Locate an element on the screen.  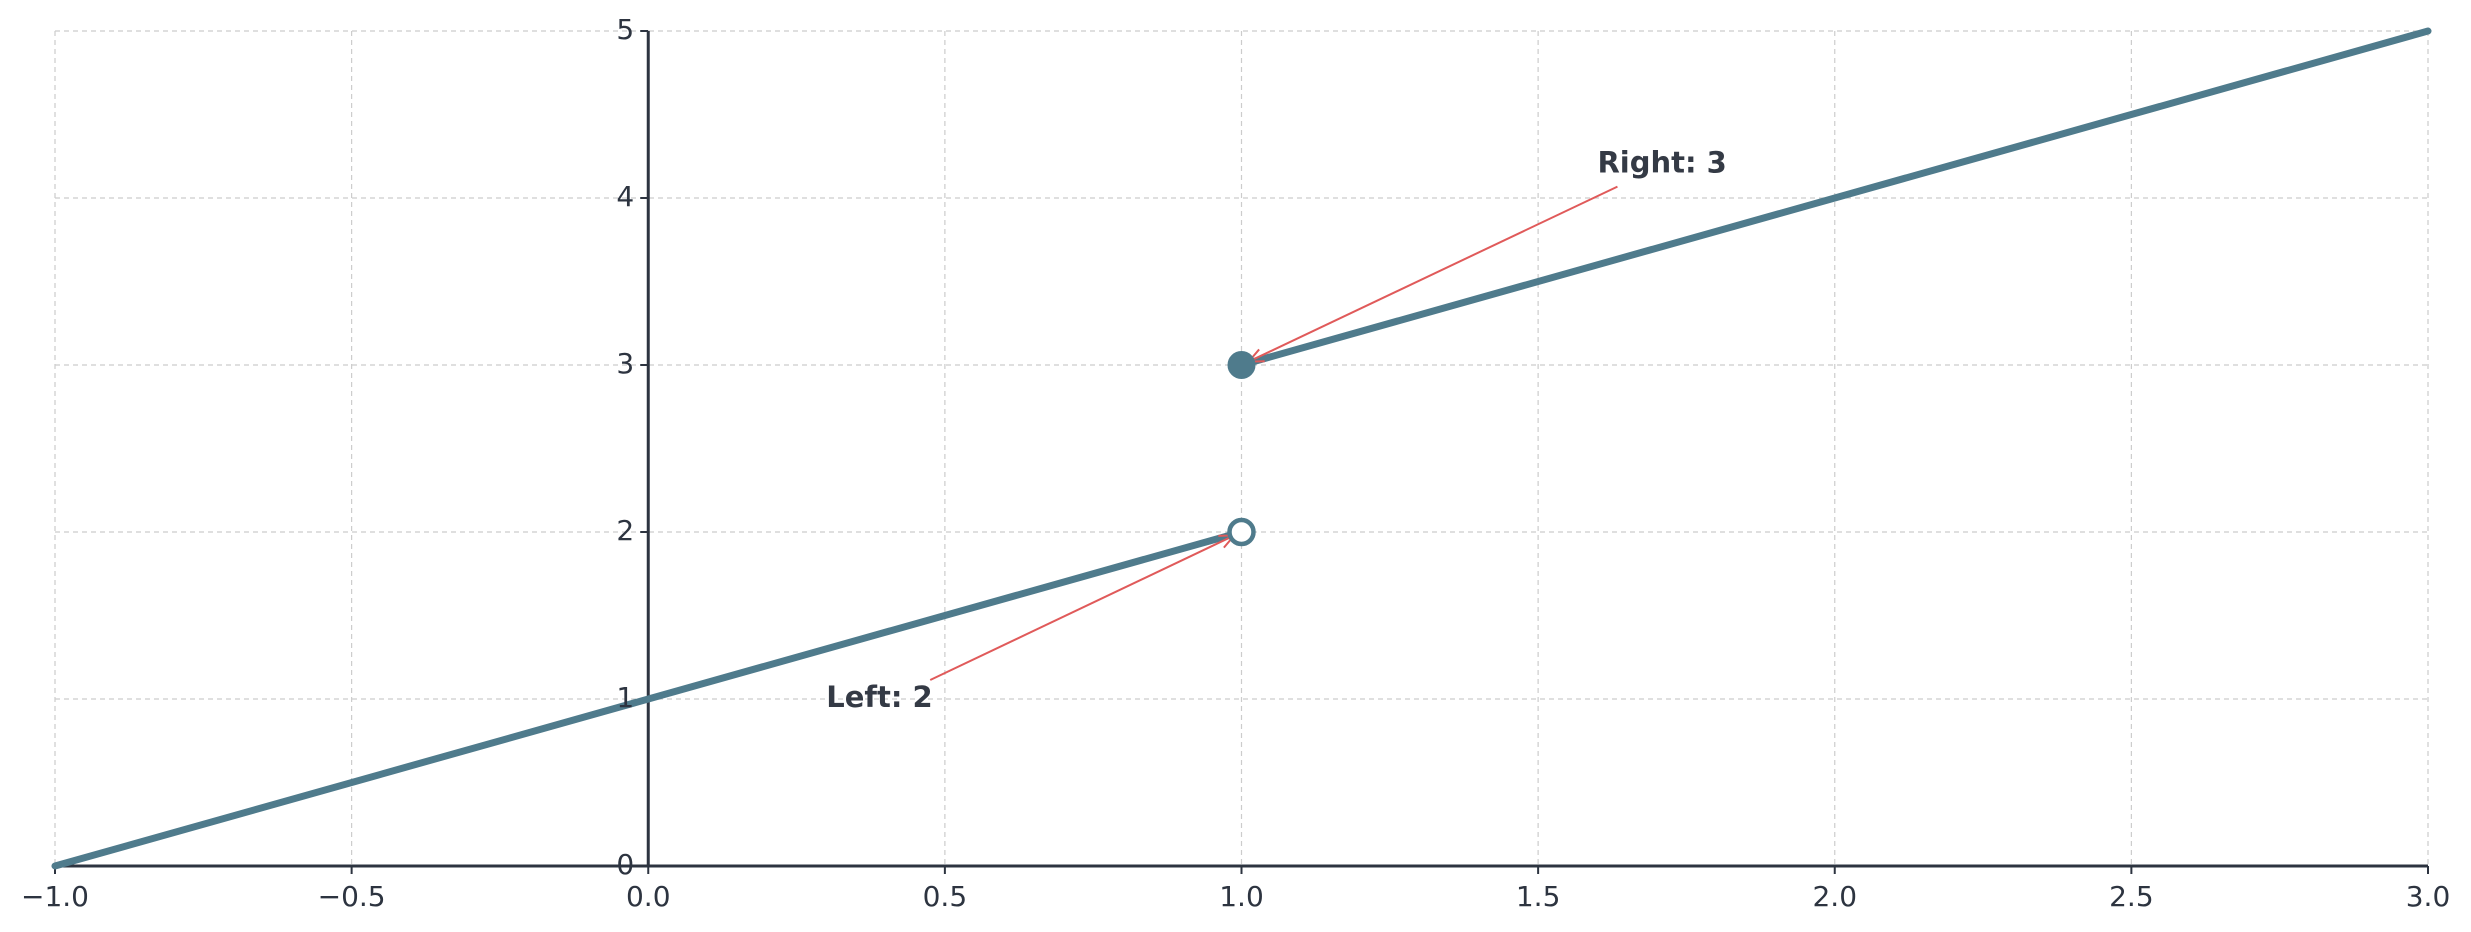
x-tick-label: −1.0 is located at coordinates (55, 896).